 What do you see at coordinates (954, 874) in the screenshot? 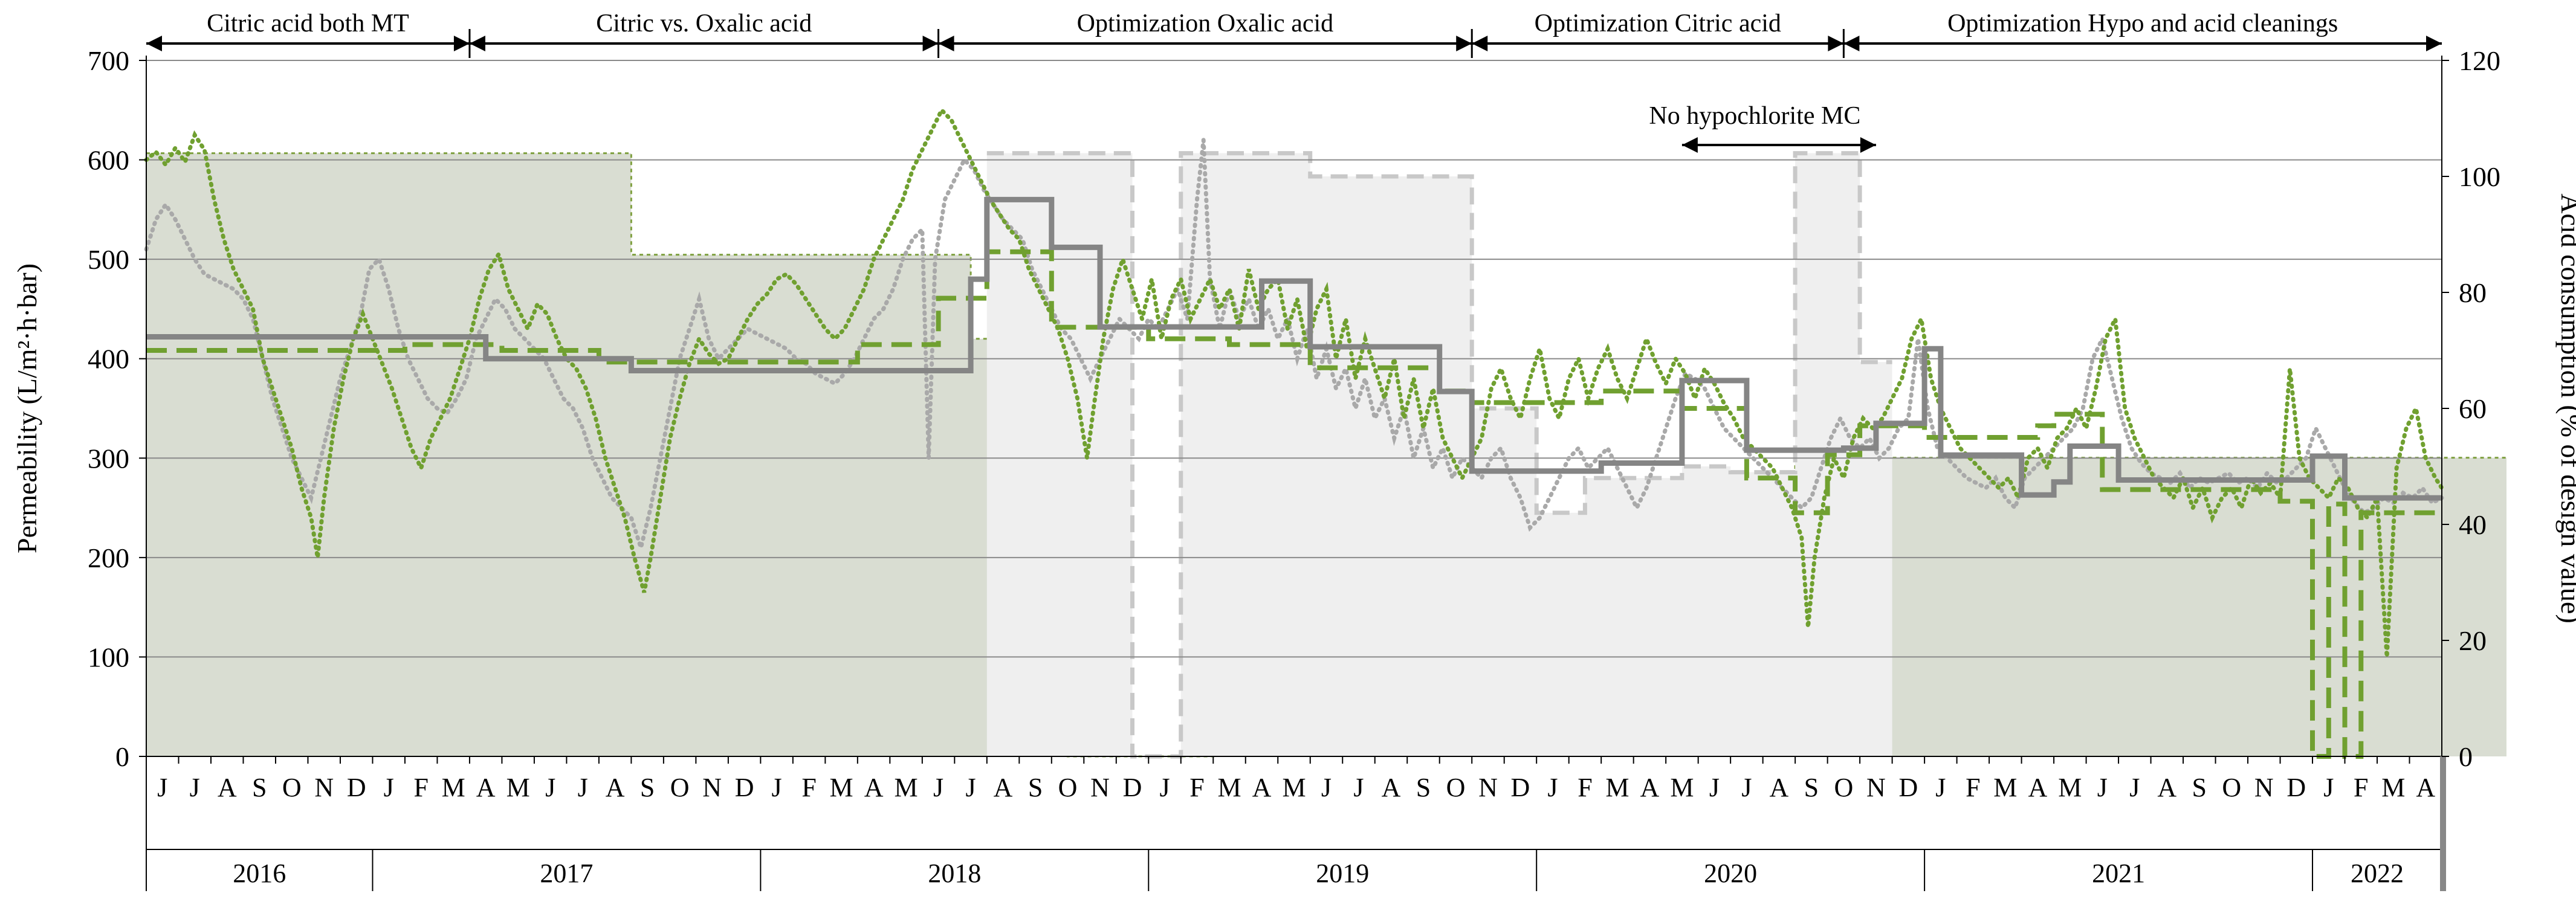
I see `year-label: 2018` at bounding box center [954, 874].